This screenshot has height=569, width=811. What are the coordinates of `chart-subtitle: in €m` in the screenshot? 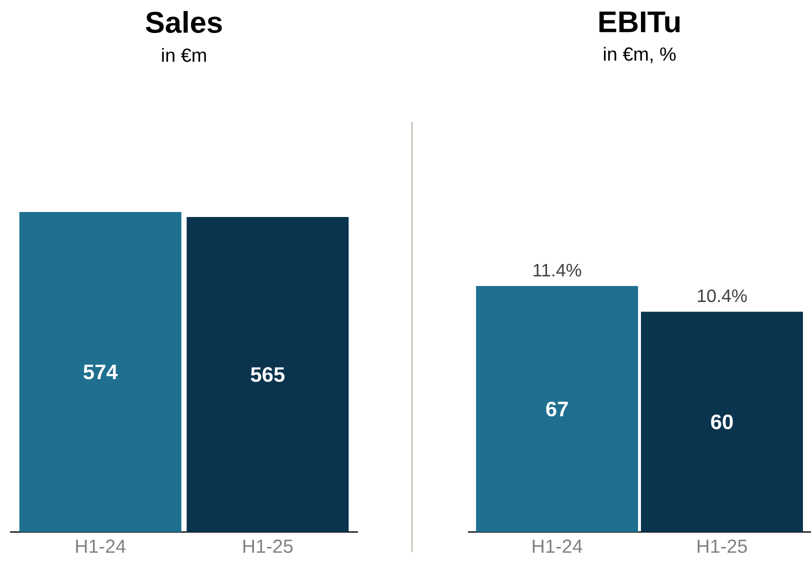 It's located at (184, 55).